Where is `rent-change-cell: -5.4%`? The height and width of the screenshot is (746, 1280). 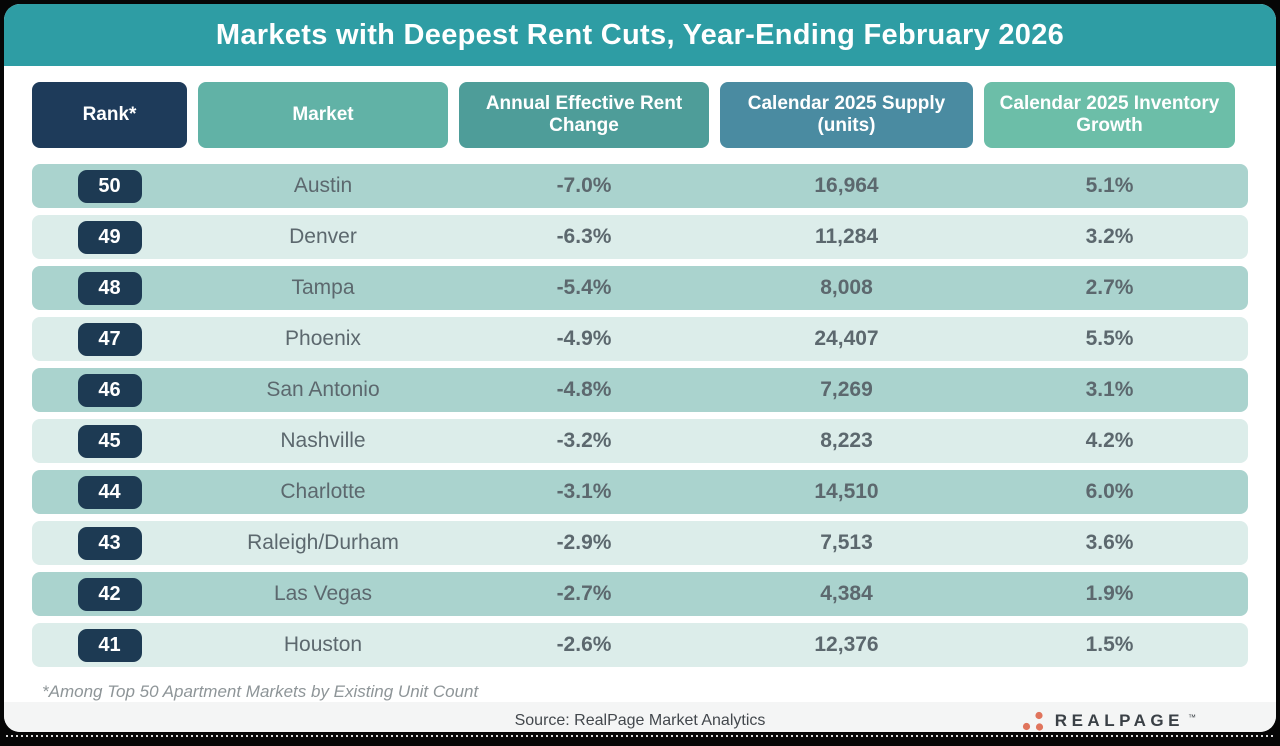 rent-change-cell: -5.4% is located at coordinates (584, 287).